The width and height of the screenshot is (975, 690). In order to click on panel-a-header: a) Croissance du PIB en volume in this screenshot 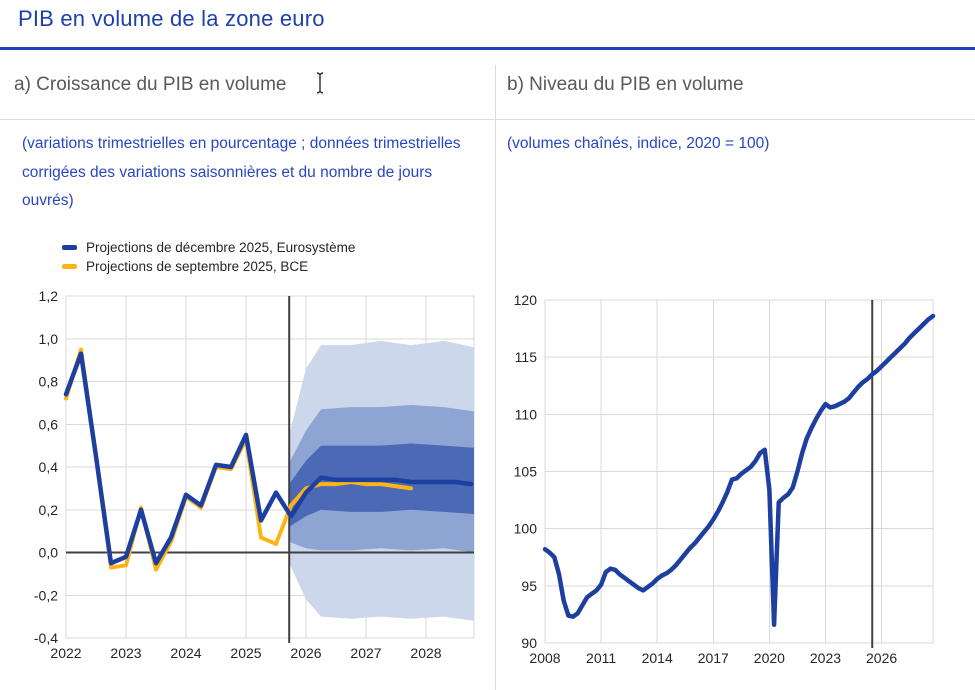, I will do `click(150, 84)`.